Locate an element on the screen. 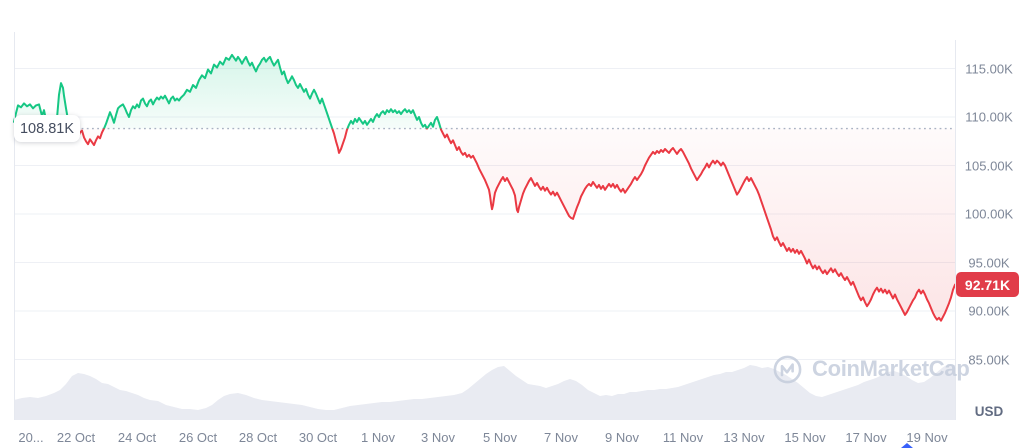 This screenshot has height=448, width=1024. y-axis-tick-label: 95.00K is located at coordinates (989, 262).